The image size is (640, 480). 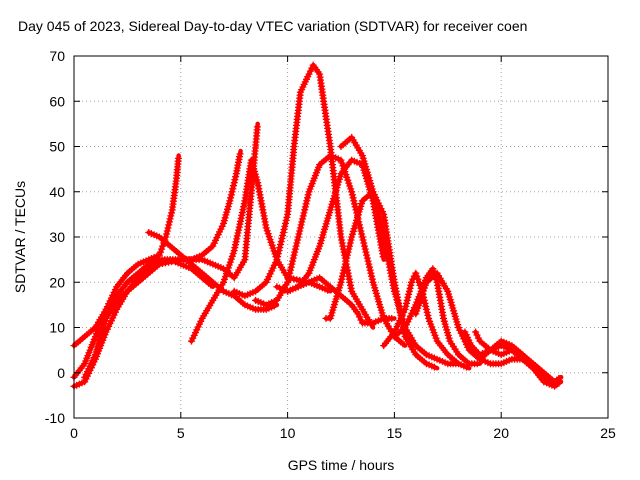 What do you see at coordinates (74, 433) in the screenshot?
I see `x-tick-label: 0` at bounding box center [74, 433].